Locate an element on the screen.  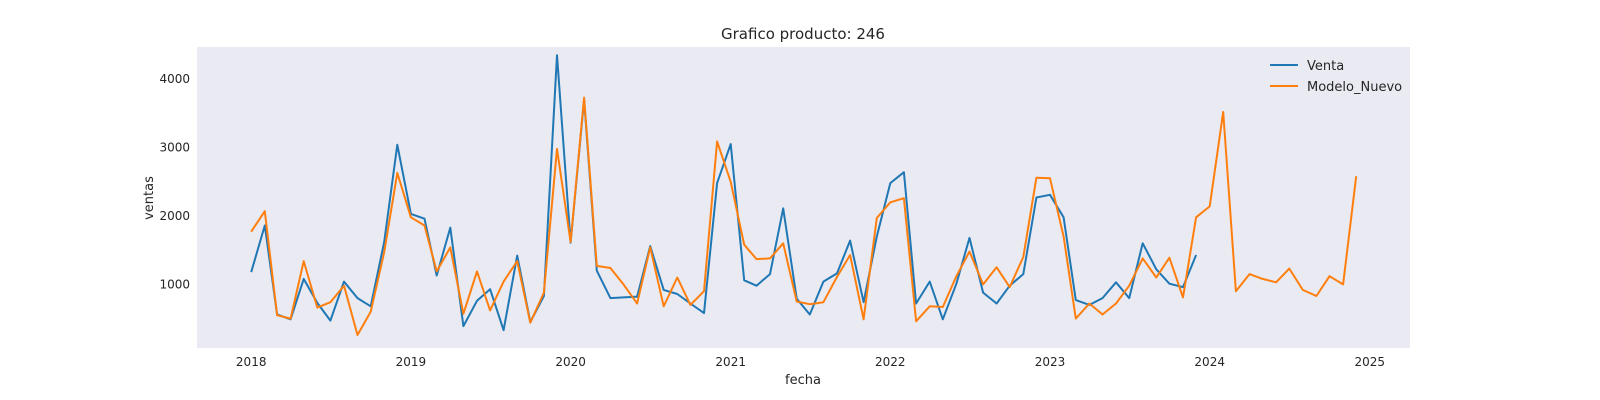
y-tick-label: 3000 is located at coordinates (174, 148).